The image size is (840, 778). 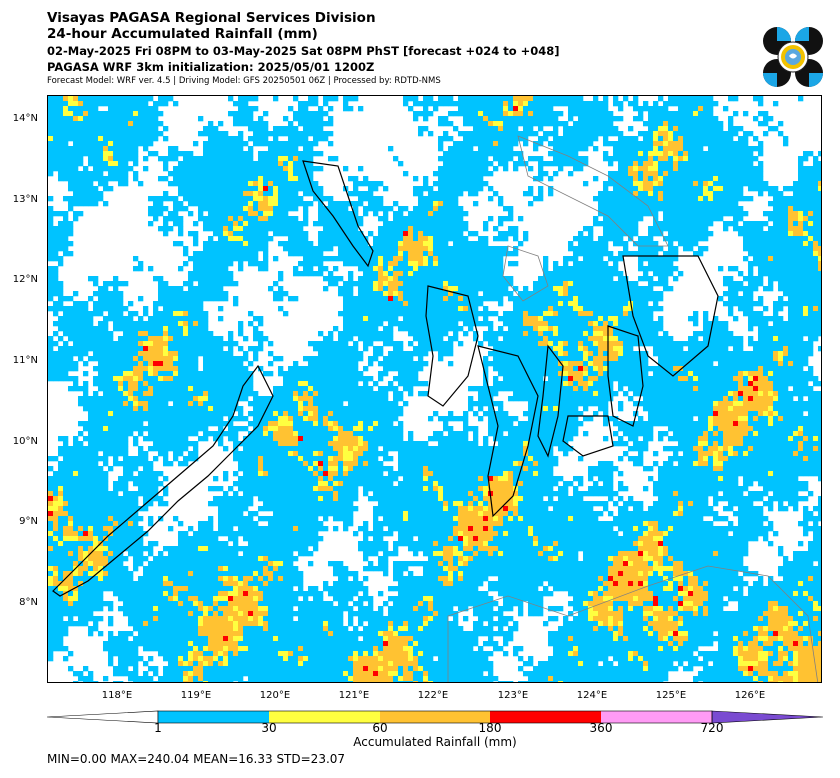 What do you see at coordinates (588, 436) in the screenshot?
I see `bohol-coastline` at bounding box center [588, 436].